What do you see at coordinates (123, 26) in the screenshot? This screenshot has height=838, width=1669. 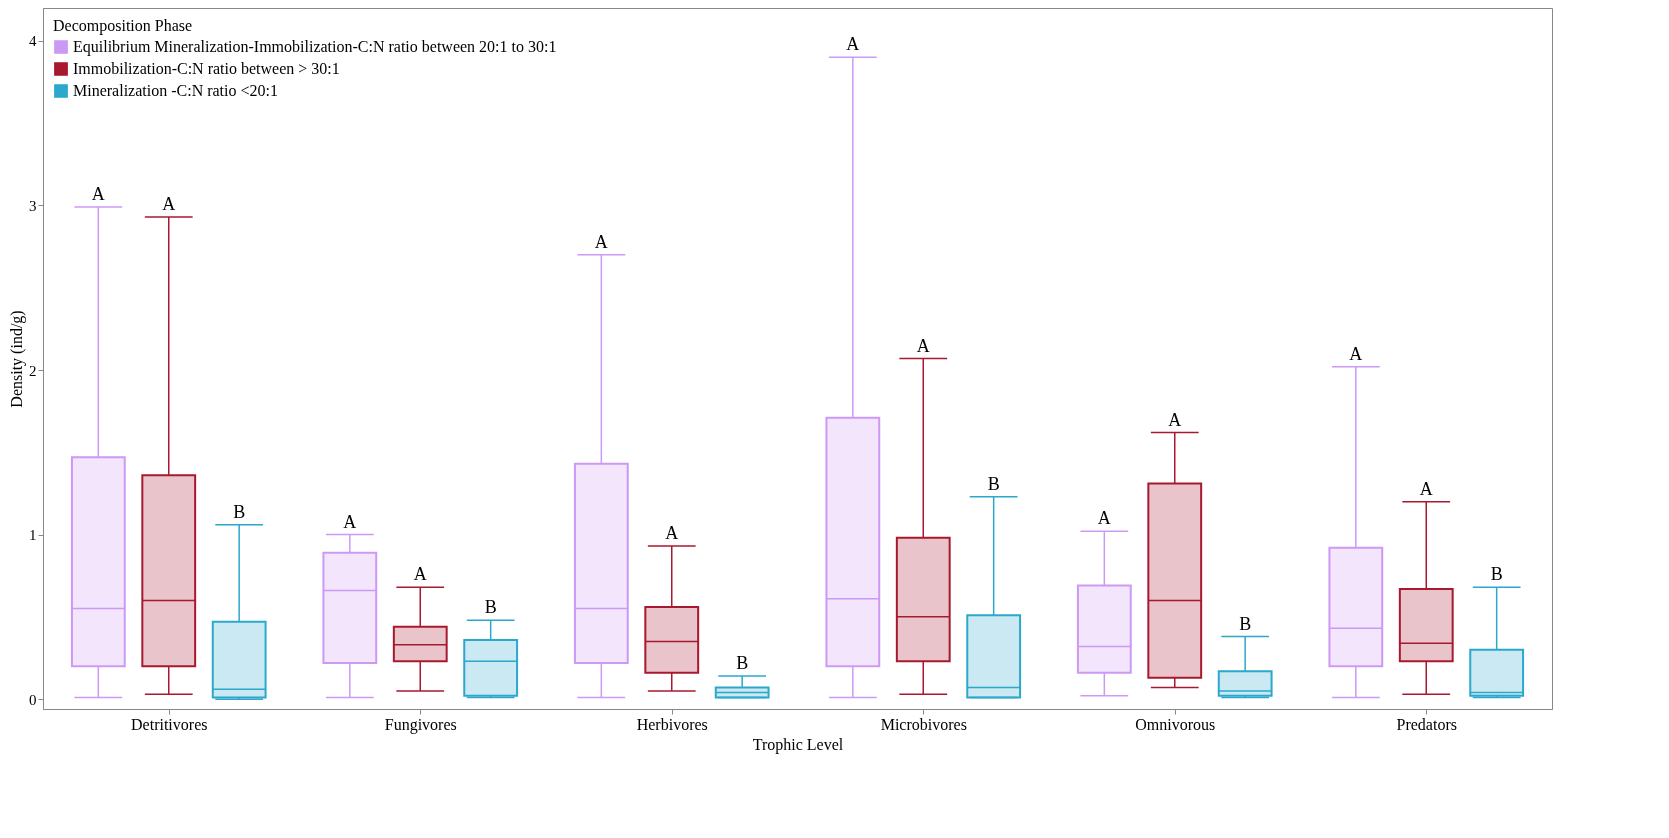 I see `legend-title: Decomposition Phase` at bounding box center [123, 26].